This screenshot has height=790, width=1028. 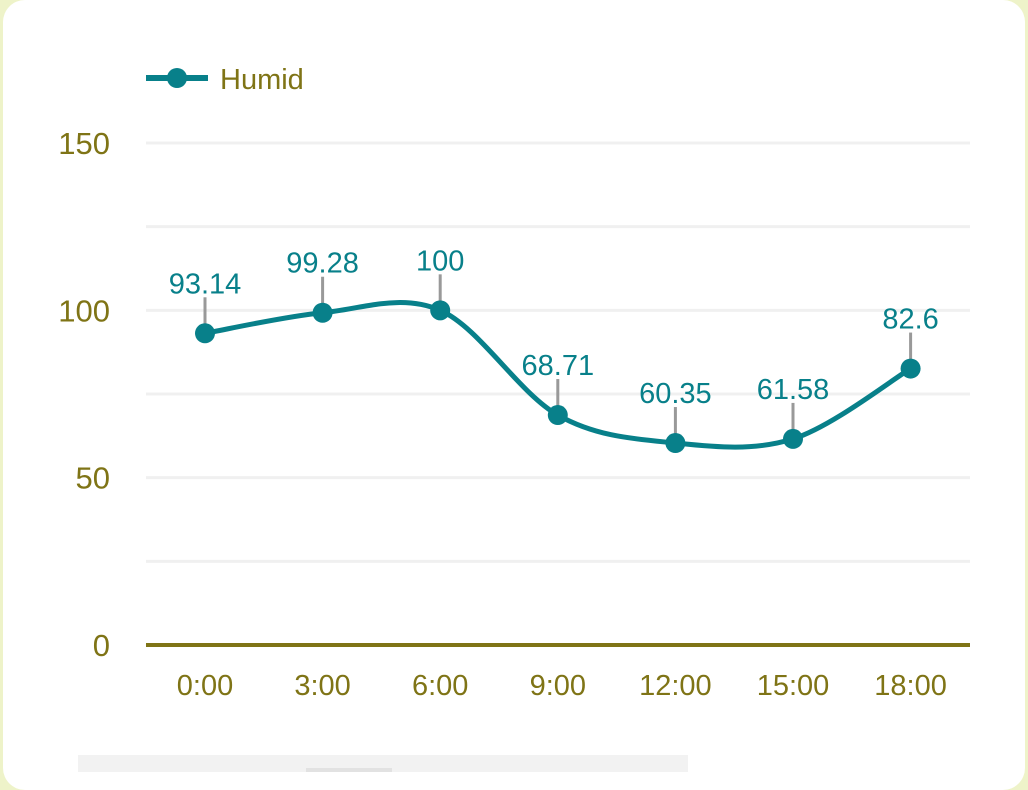 What do you see at coordinates (205, 284) in the screenshot?
I see `data-label: 93.14` at bounding box center [205, 284].